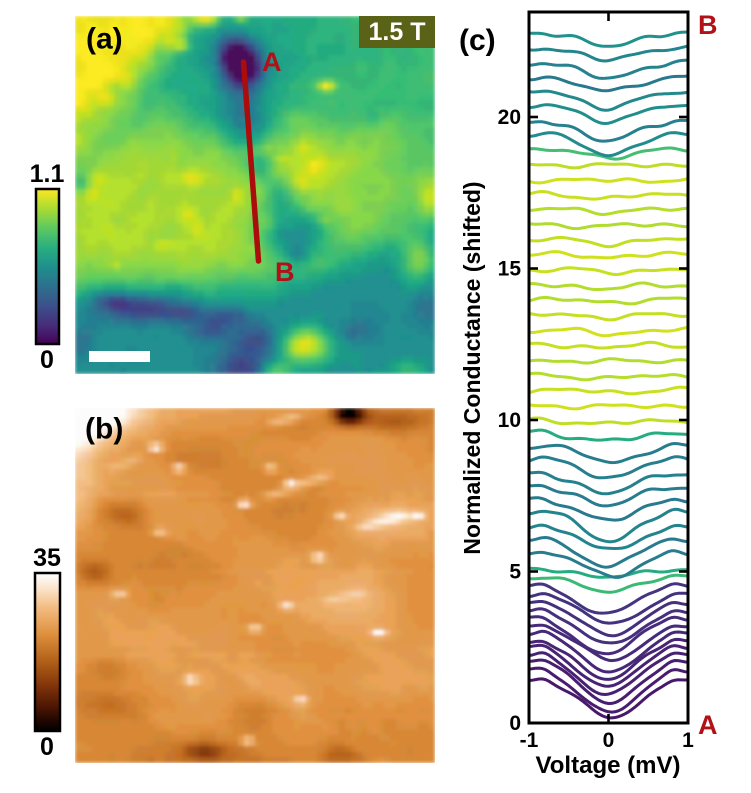  I want to click on svg-text: 20, so click(509, 117).